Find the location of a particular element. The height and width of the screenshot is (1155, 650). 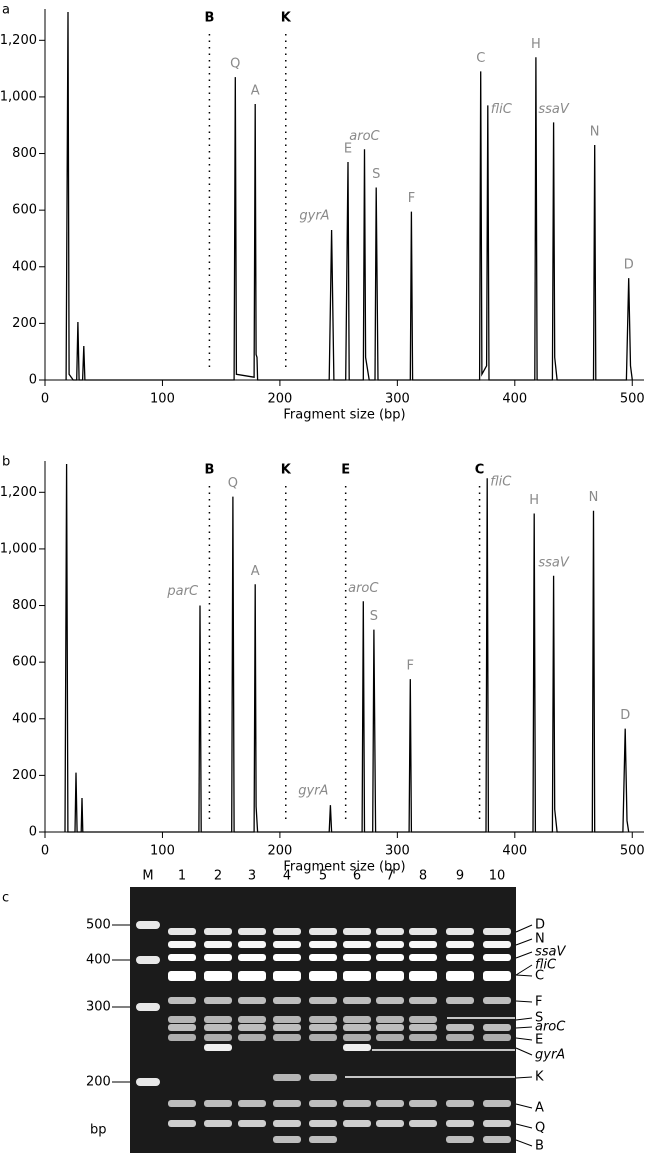

x-tick-label: 100 is located at coordinates (162, 851).